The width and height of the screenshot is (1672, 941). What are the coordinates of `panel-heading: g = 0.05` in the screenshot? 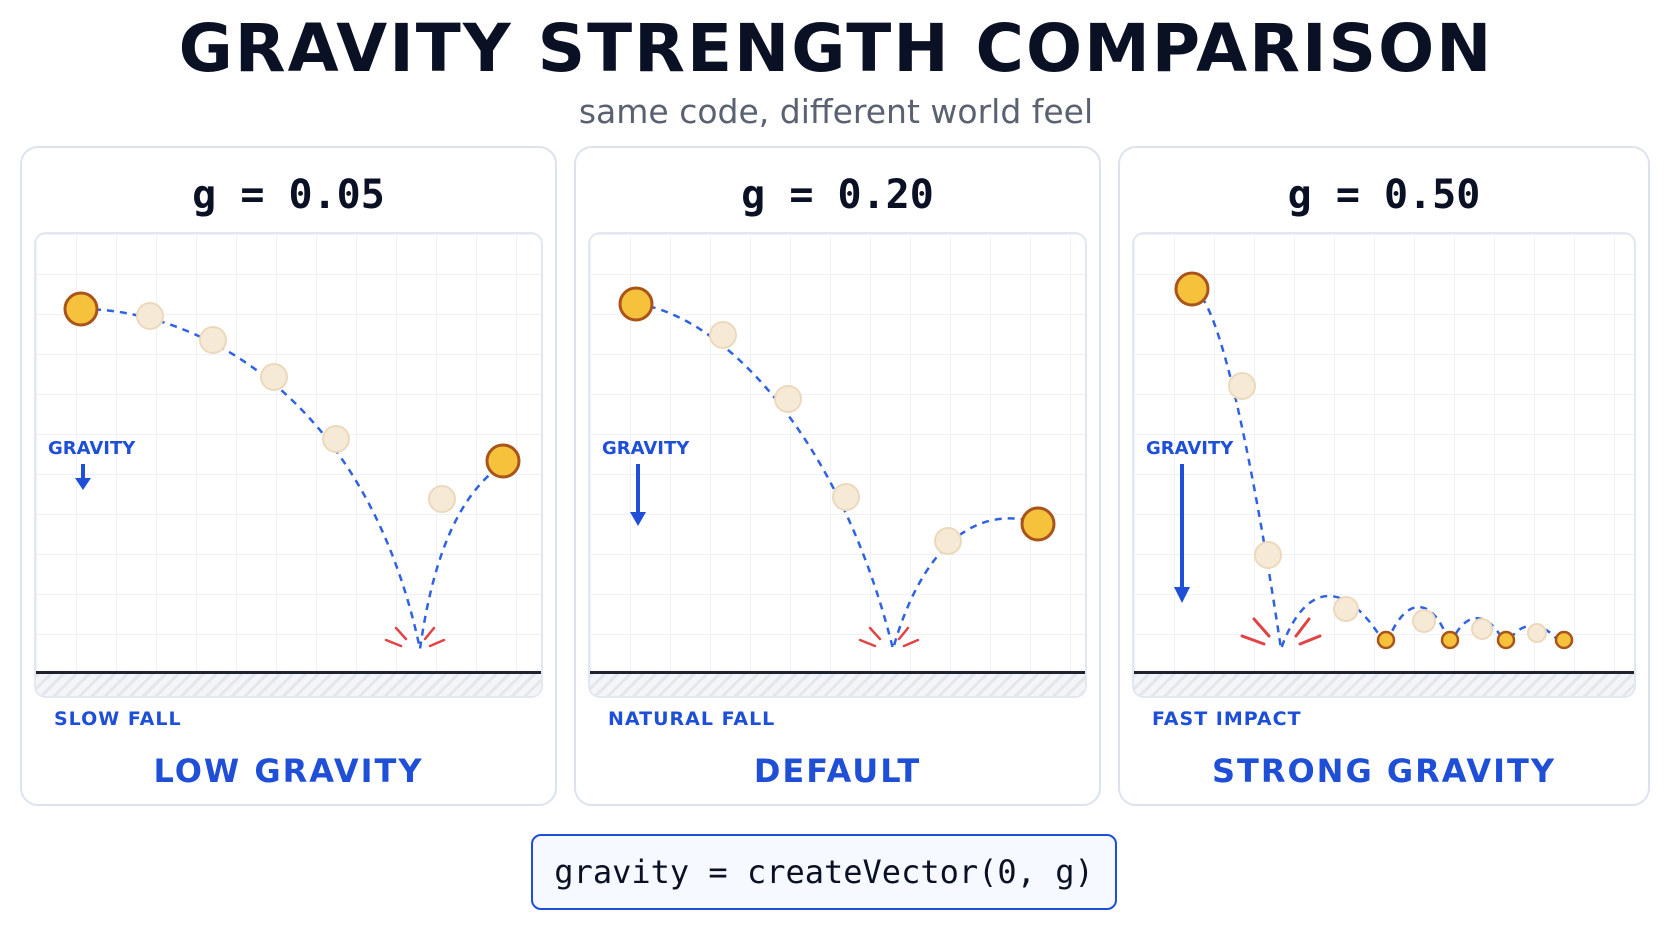 It's located at (288, 195).